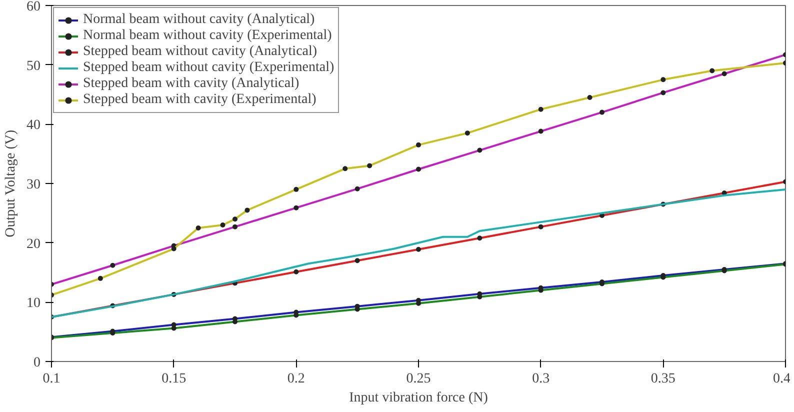  What do you see at coordinates (418, 398) in the screenshot?
I see `x-axis-title: Input vibration force (N)` at bounding box center [418, 398].